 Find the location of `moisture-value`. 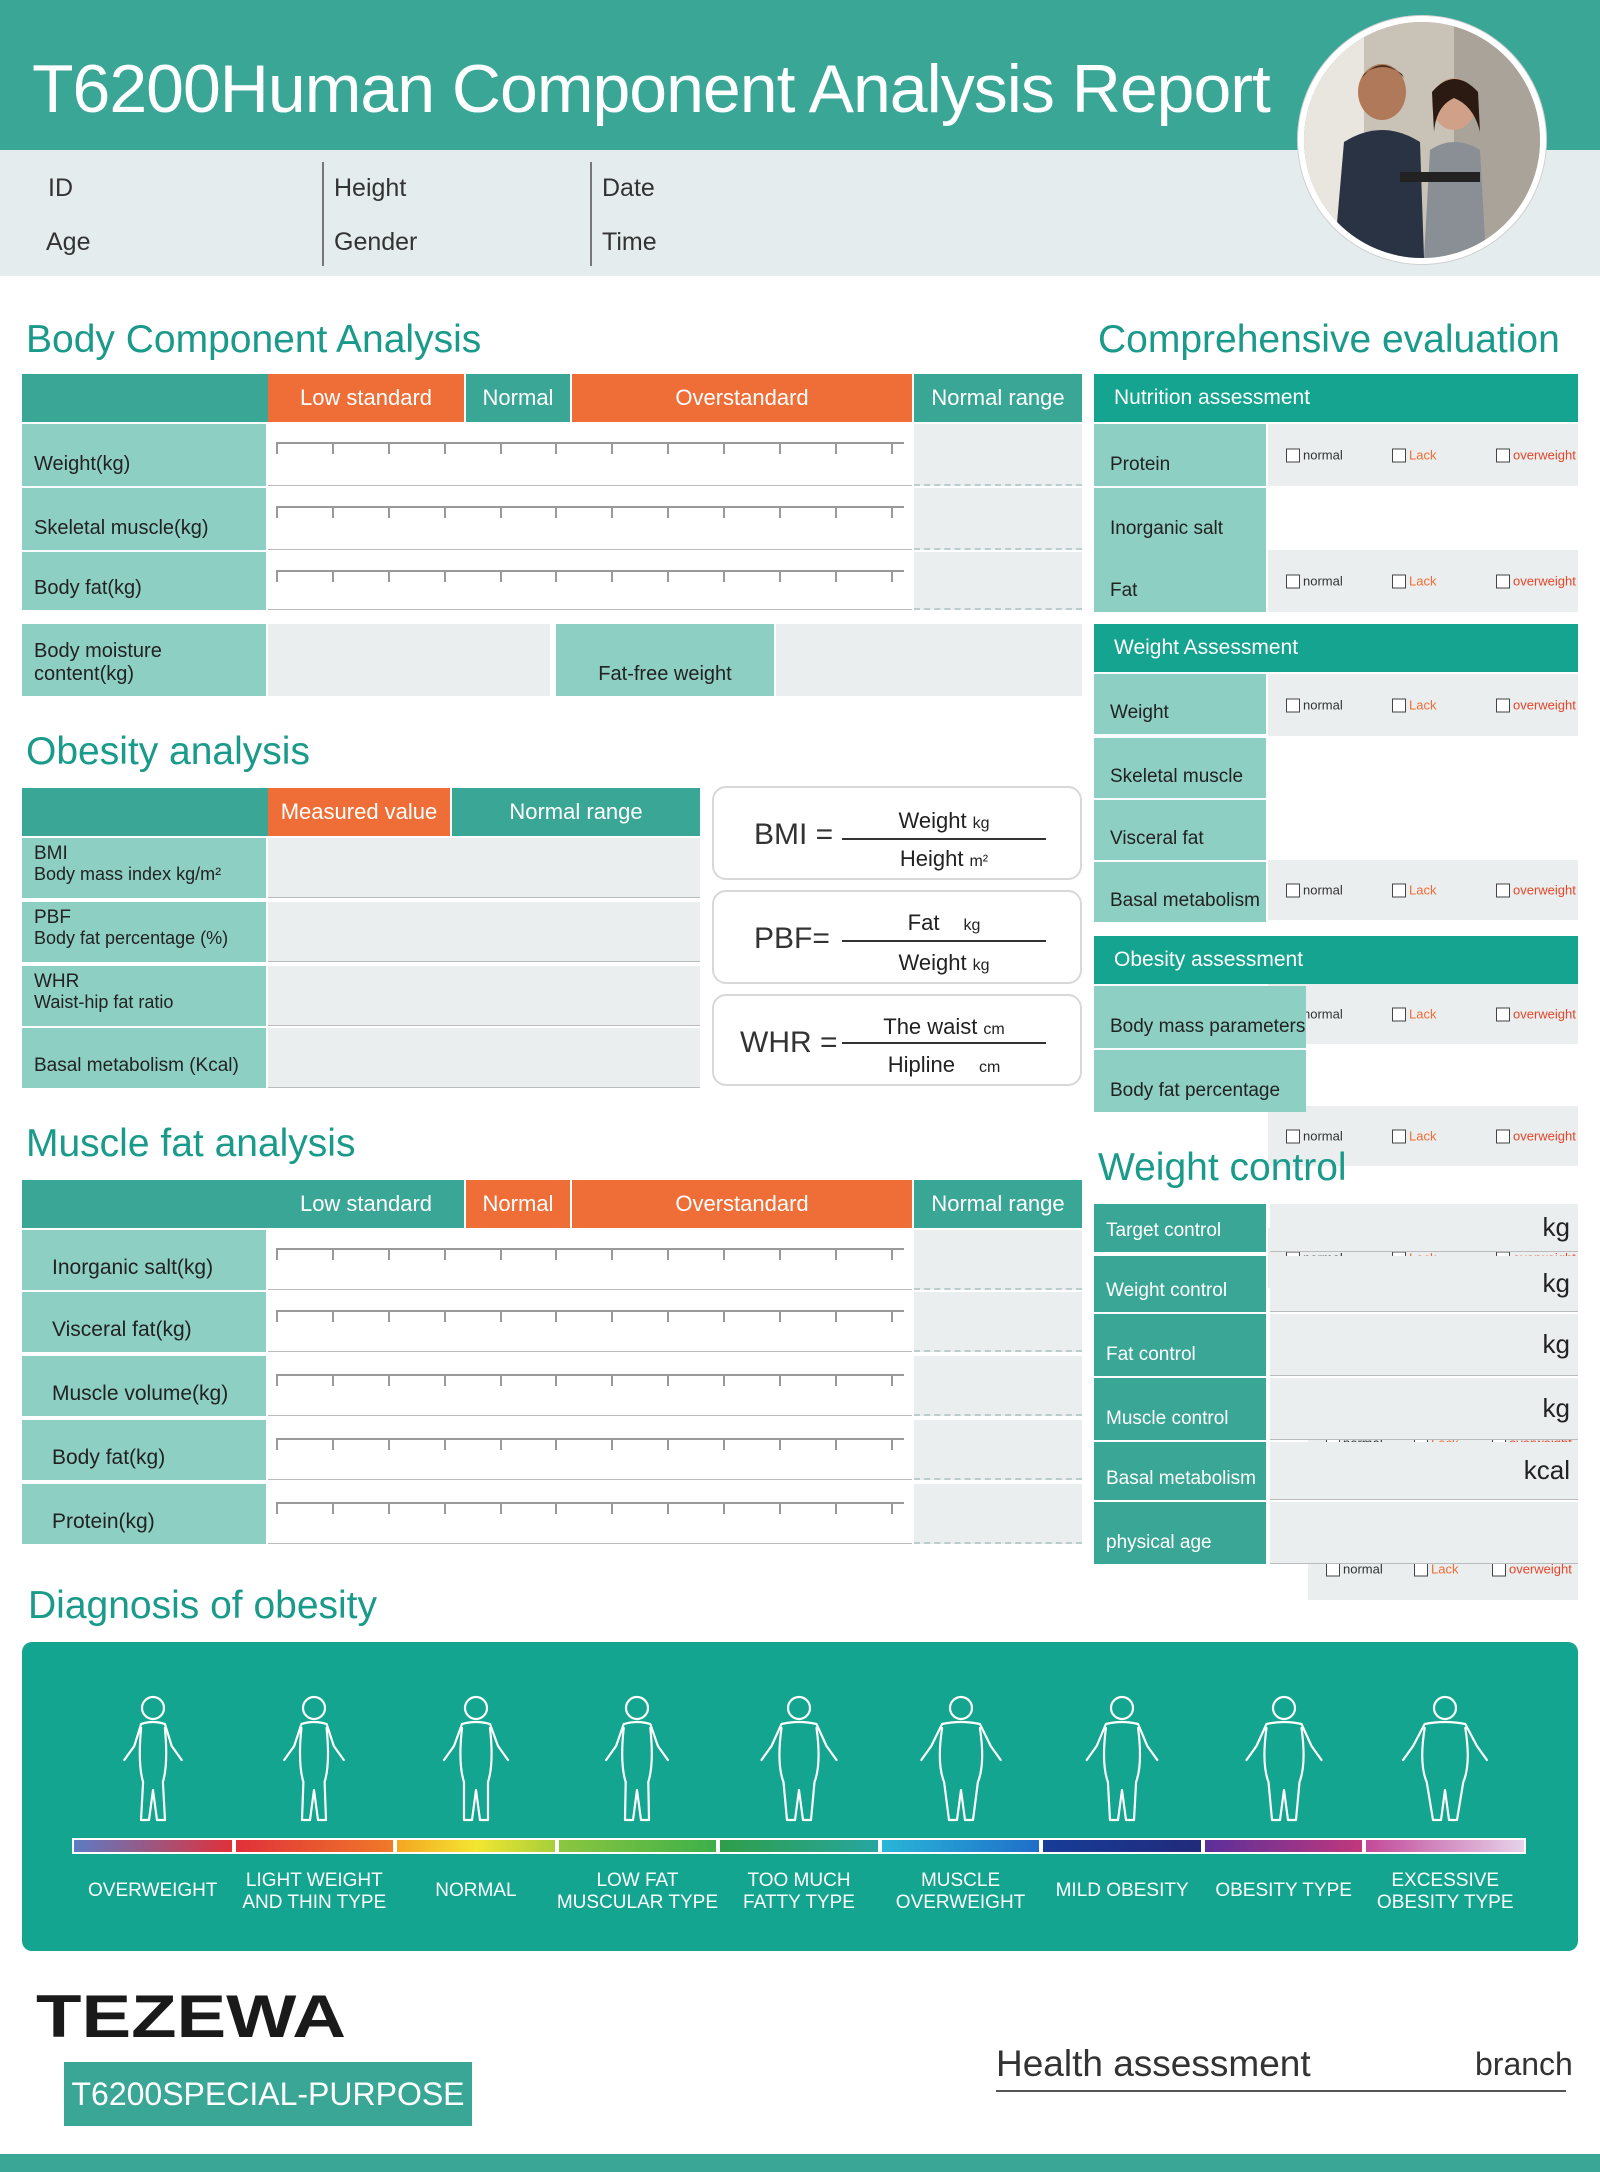

moisture-value is located at coordinates (409, 660).